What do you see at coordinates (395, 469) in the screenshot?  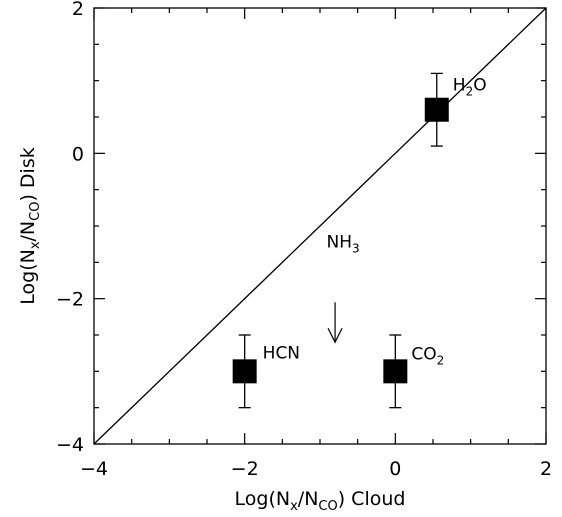 I see `x-tick-label: 0` at bounding box center [395, 469].